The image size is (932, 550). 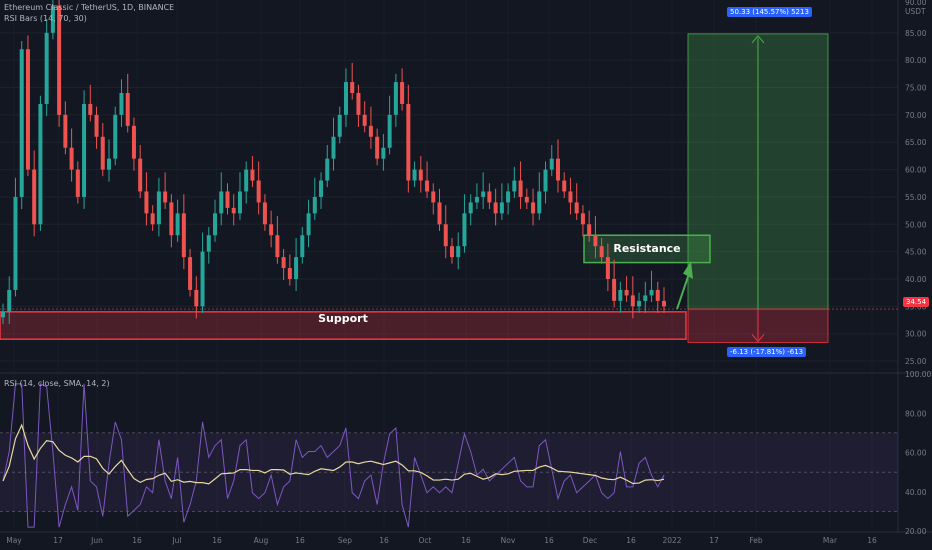 I want to click on rsi-band, so click(x=449, y=472).